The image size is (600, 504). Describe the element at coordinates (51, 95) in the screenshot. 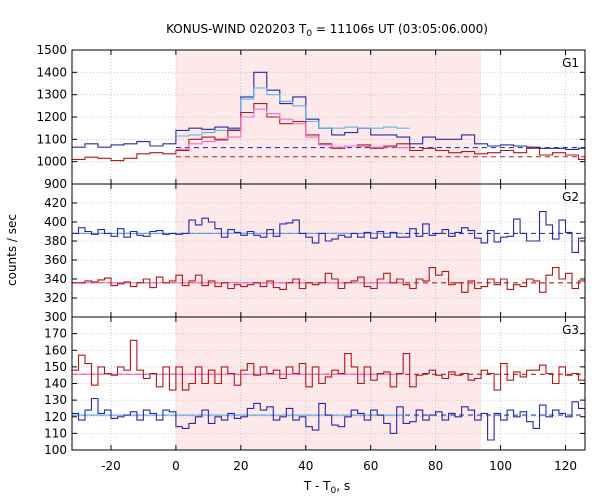

I see `y-tick-label: 1300` at that location.